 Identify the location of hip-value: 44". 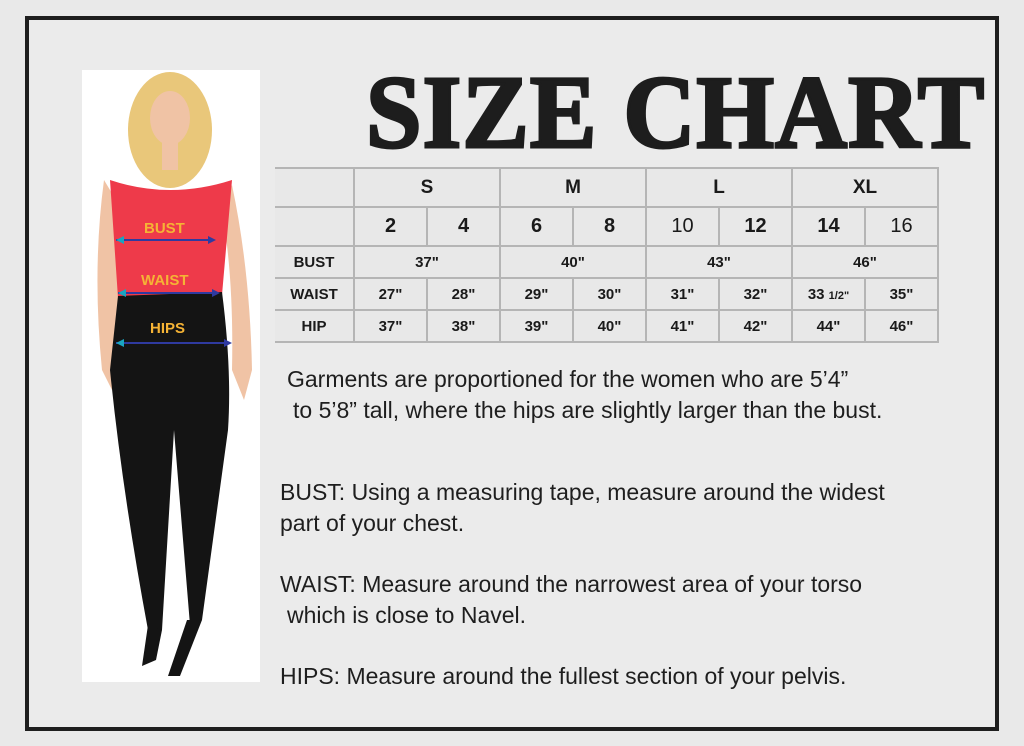
(828, 326).